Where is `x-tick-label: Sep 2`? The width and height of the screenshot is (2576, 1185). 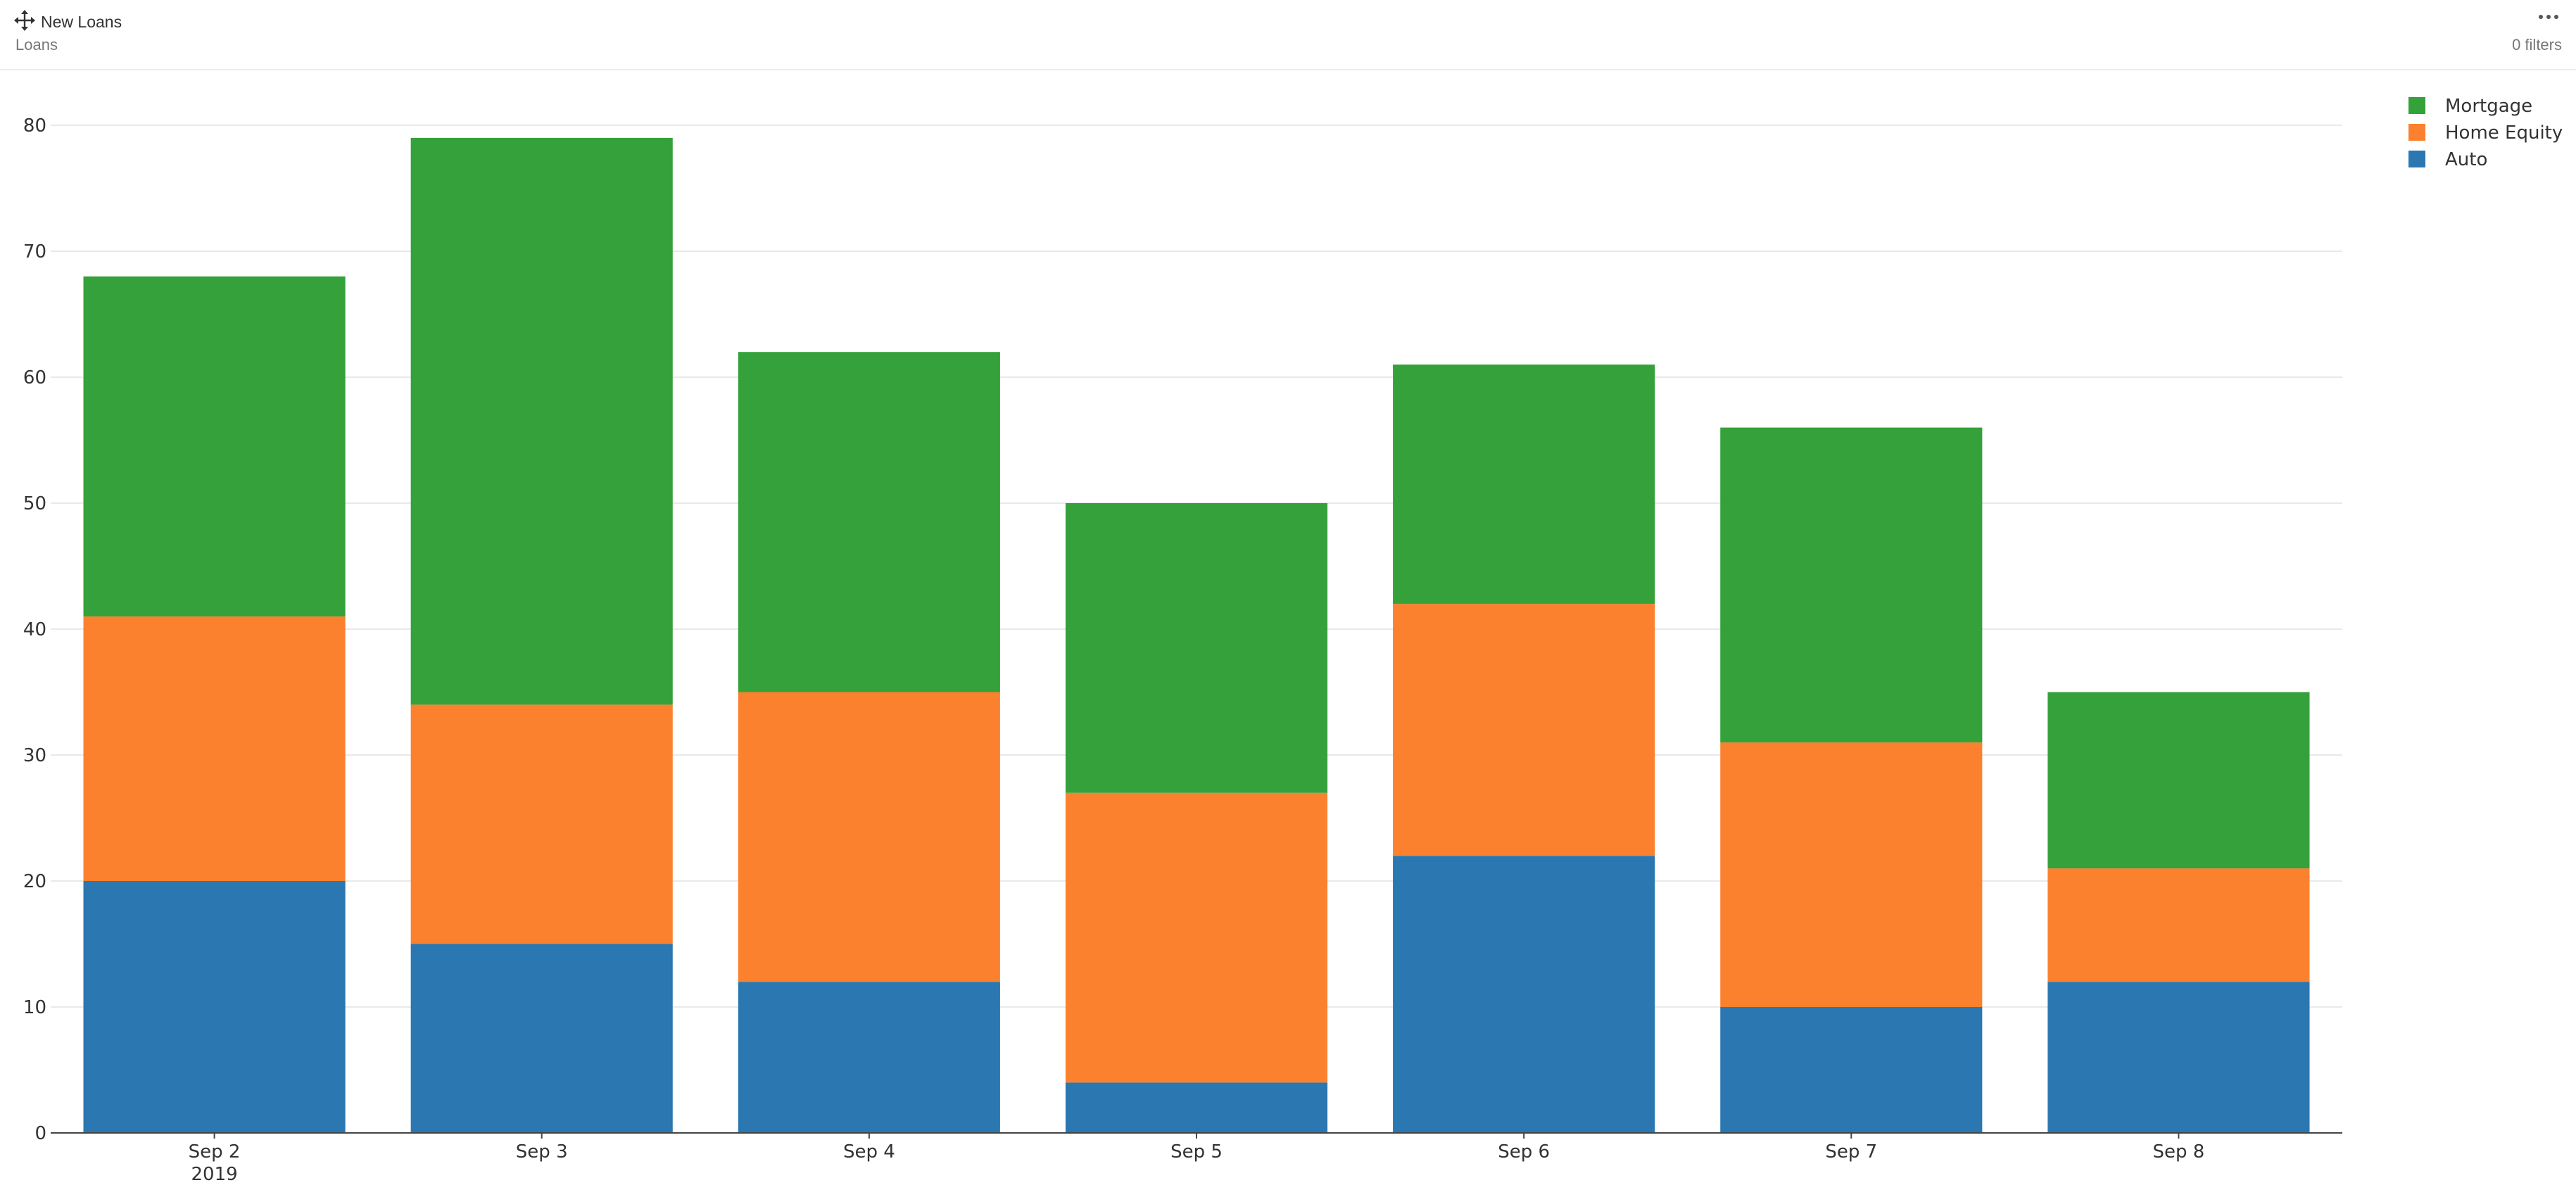 x-tick-label: Sep 2 is located at coordinates (215, 1151).